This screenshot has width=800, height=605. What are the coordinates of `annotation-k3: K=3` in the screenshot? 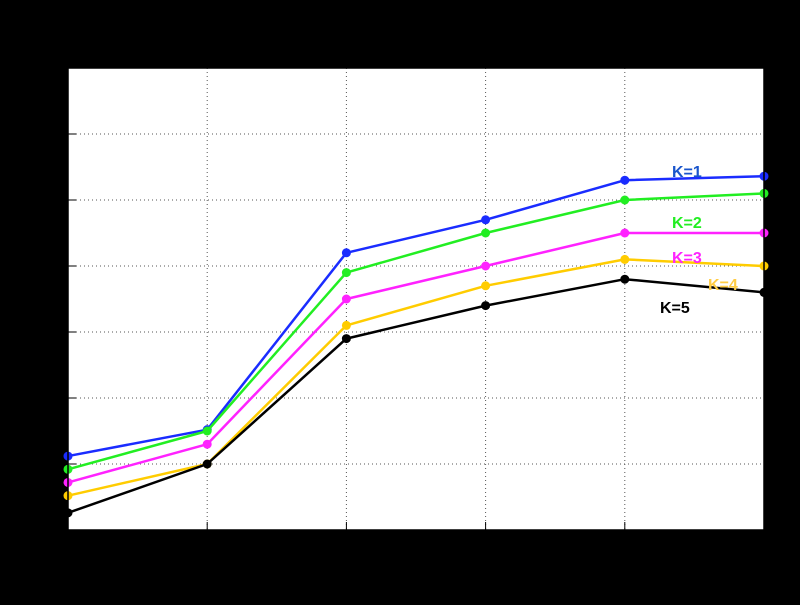 It's located at (687, 258).